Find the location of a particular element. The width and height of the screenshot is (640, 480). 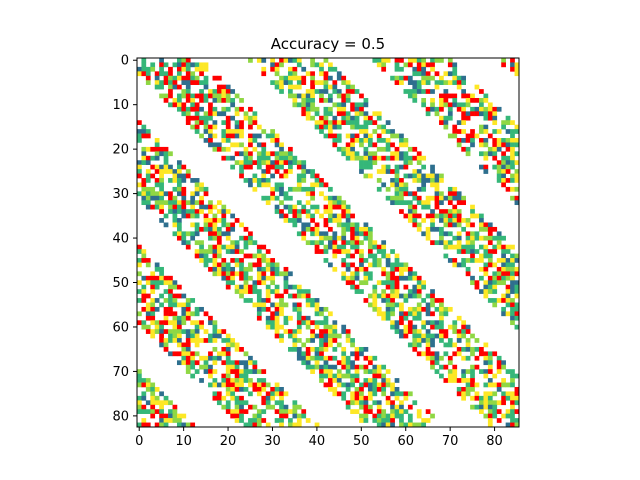

y-tick-label: 10 is located at coordinates (120, 105).